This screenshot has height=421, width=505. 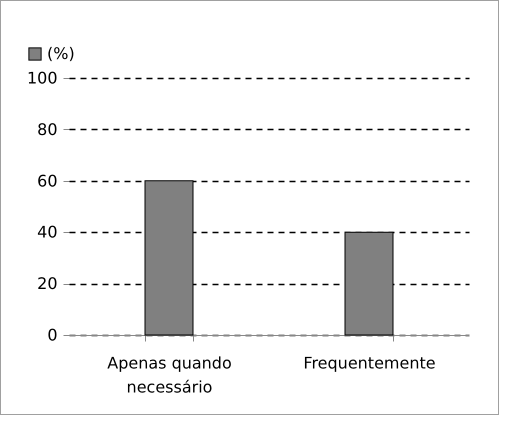 I want to click on legend-label: (%), so click(x=61, y=53).